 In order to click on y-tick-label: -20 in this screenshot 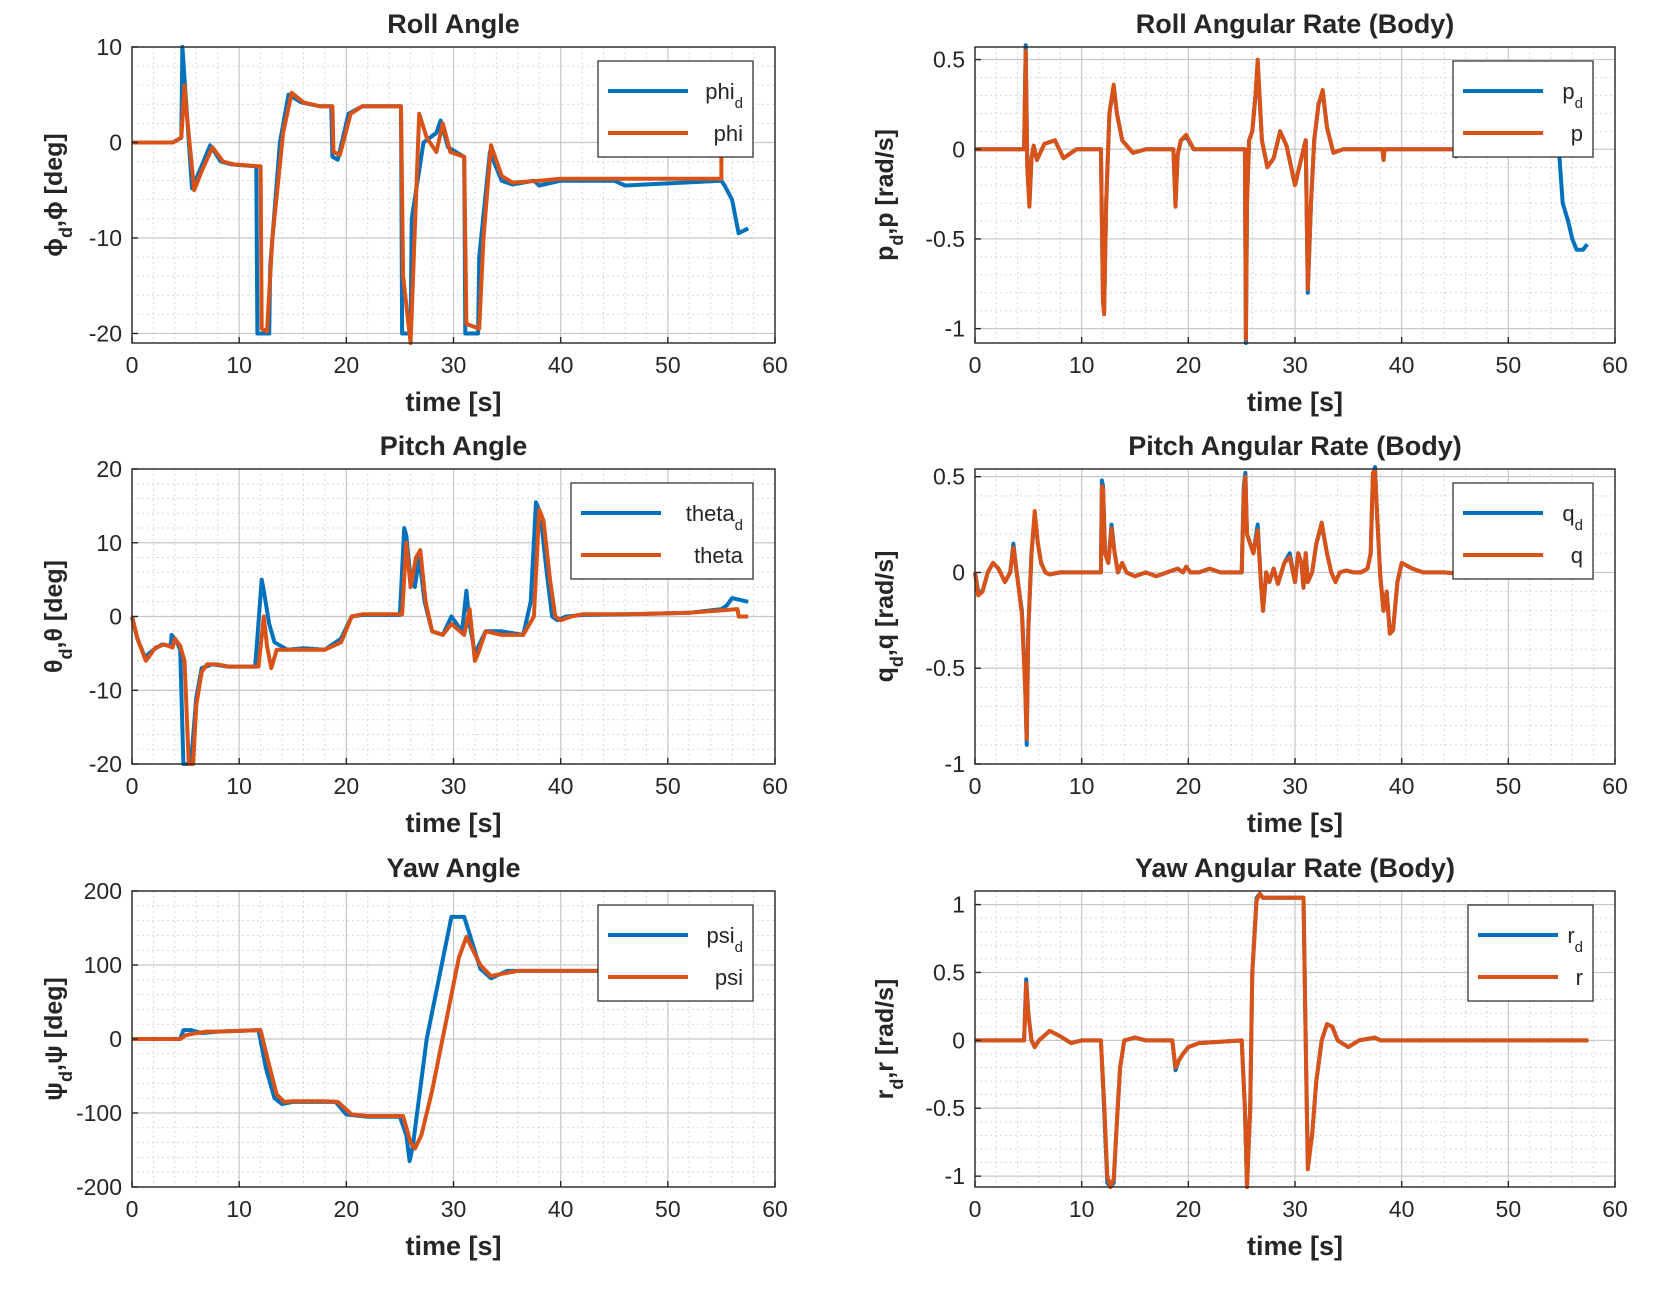, I will do `click(105, 333)`.